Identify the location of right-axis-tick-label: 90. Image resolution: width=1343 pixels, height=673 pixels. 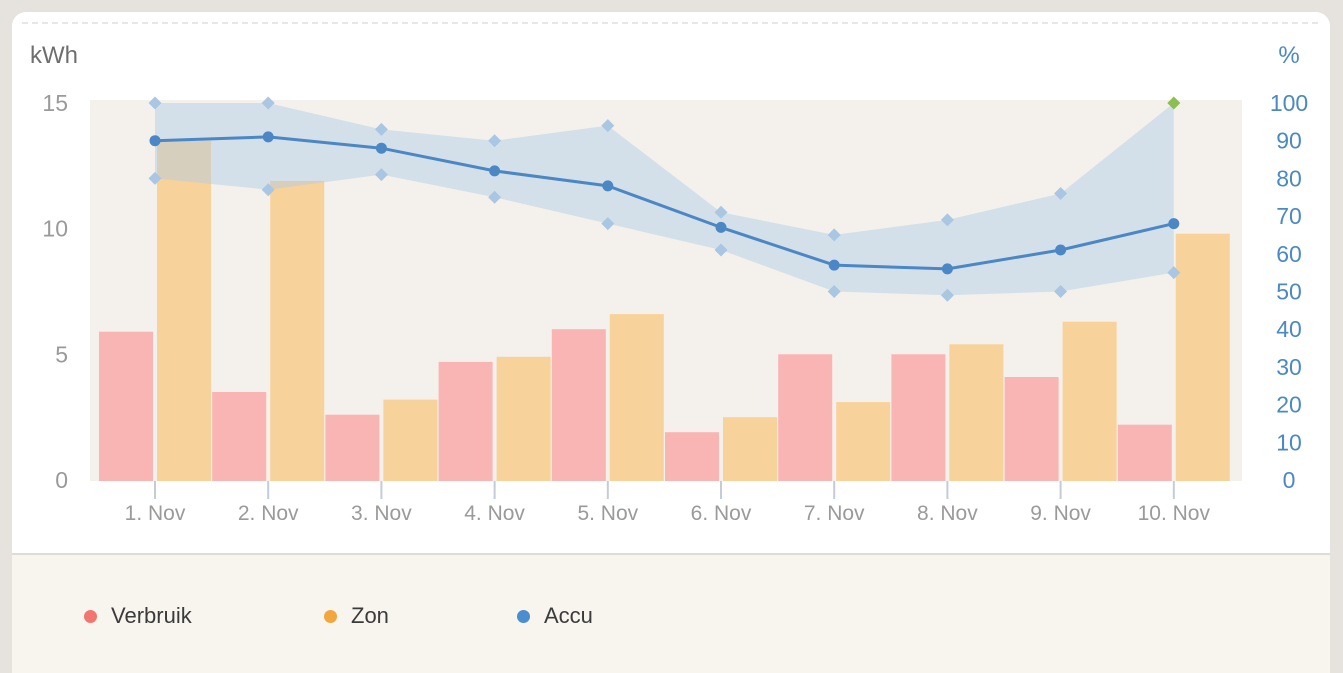
(1289, 141).